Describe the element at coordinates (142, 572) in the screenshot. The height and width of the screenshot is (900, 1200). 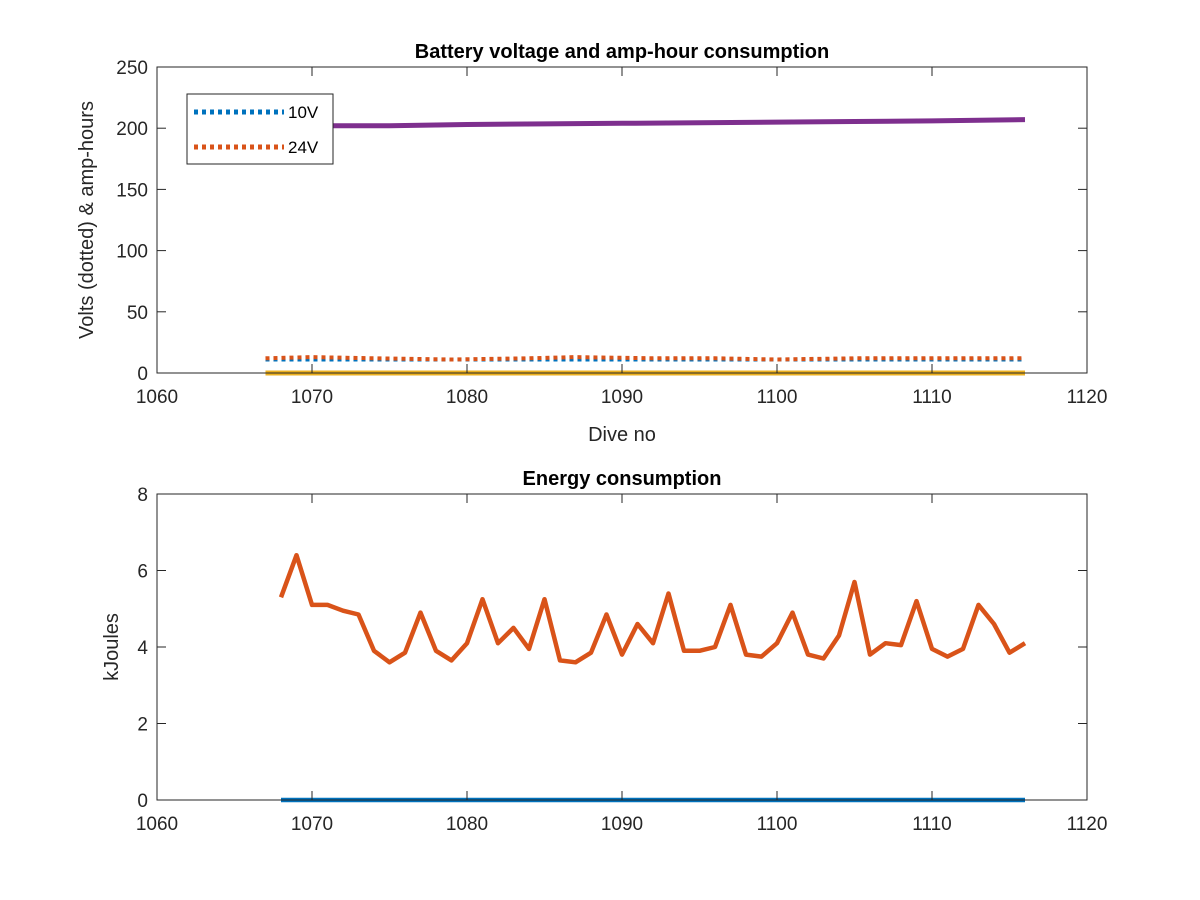
I see `energy-y-tick-label: 6` at that location.